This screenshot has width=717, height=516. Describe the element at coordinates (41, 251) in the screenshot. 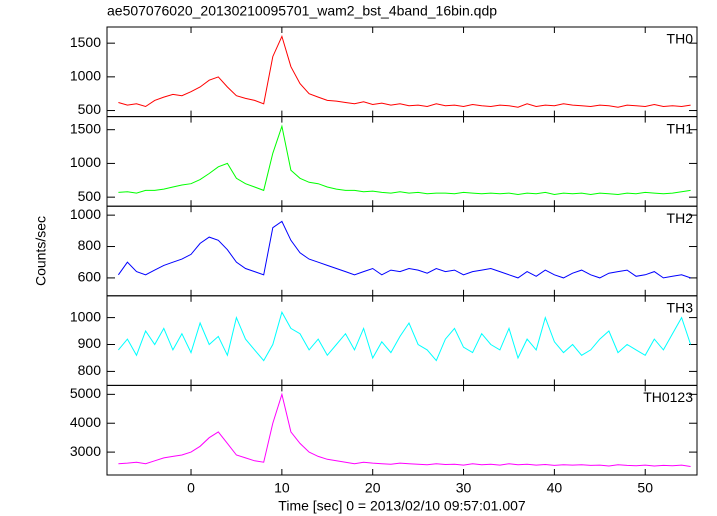

I see `y-axis-label: Counts/sec` at that location.